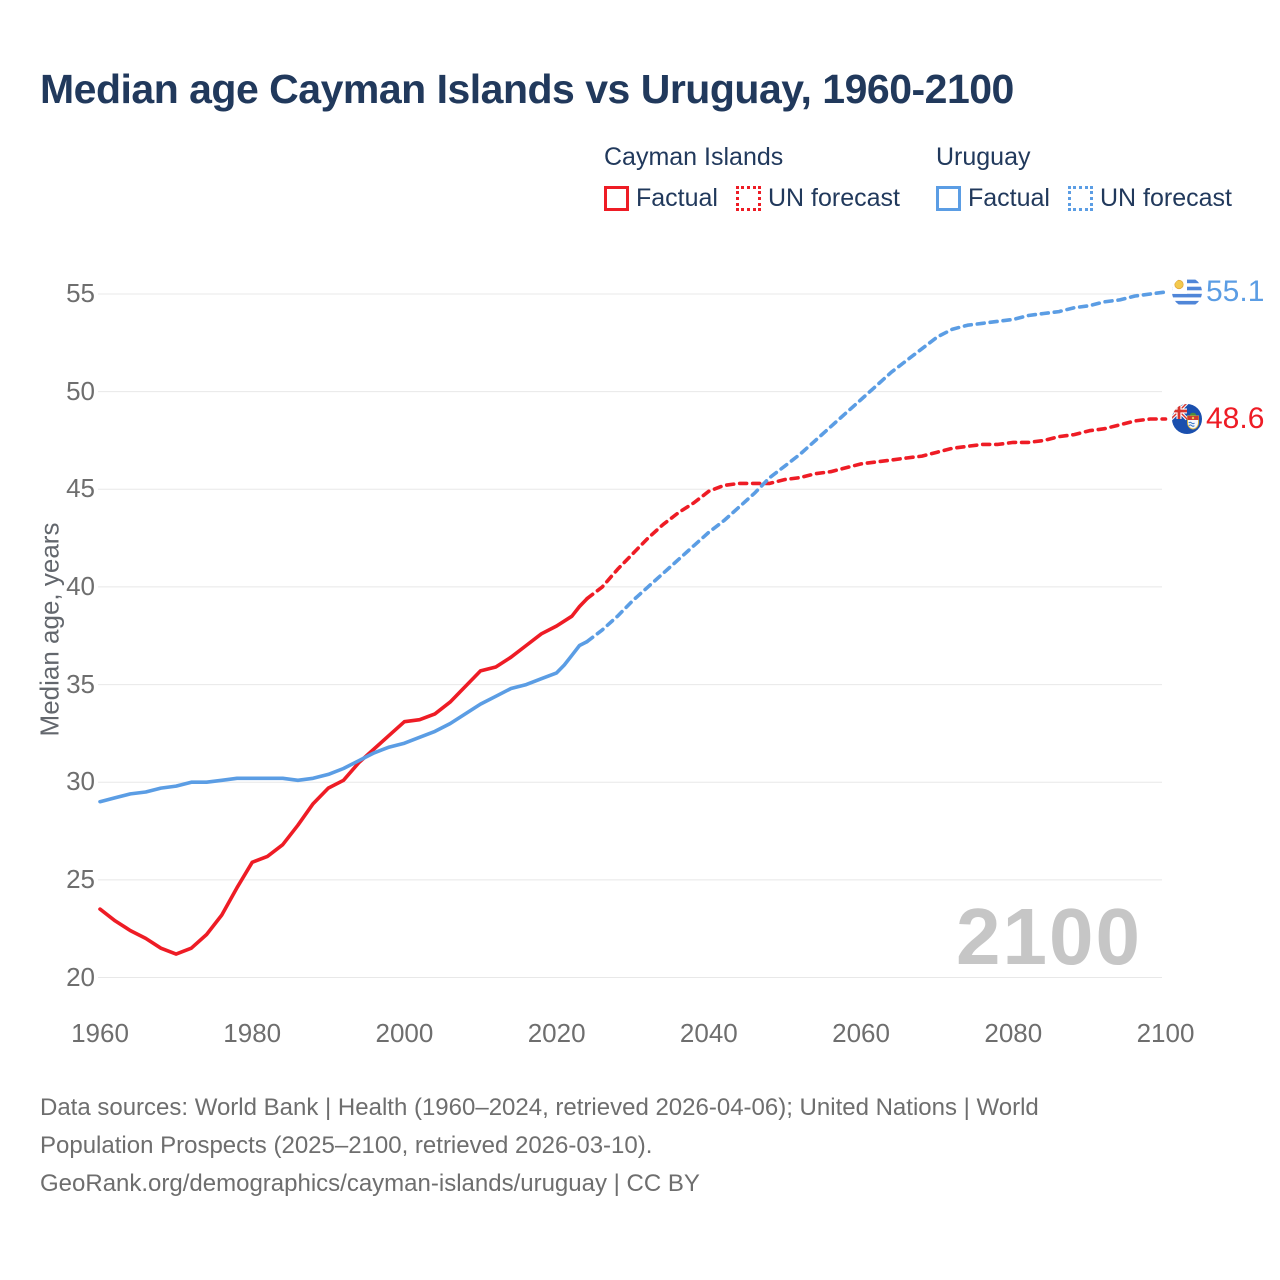  I want to click on uruguay-factual-swatch-icon, so click(948, 198).